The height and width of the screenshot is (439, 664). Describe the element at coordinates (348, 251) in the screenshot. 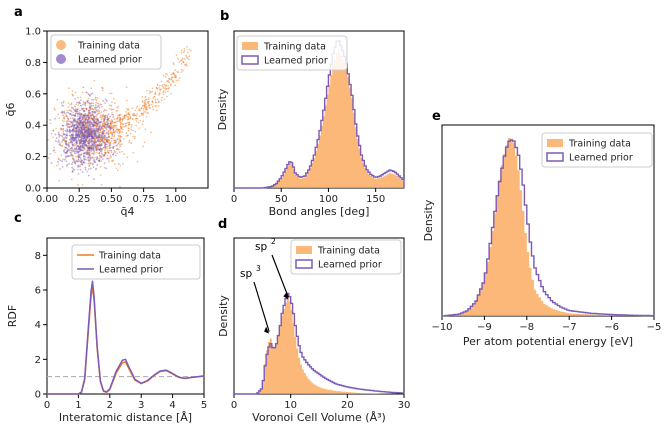

I see `legend-label: Training data` at that location.